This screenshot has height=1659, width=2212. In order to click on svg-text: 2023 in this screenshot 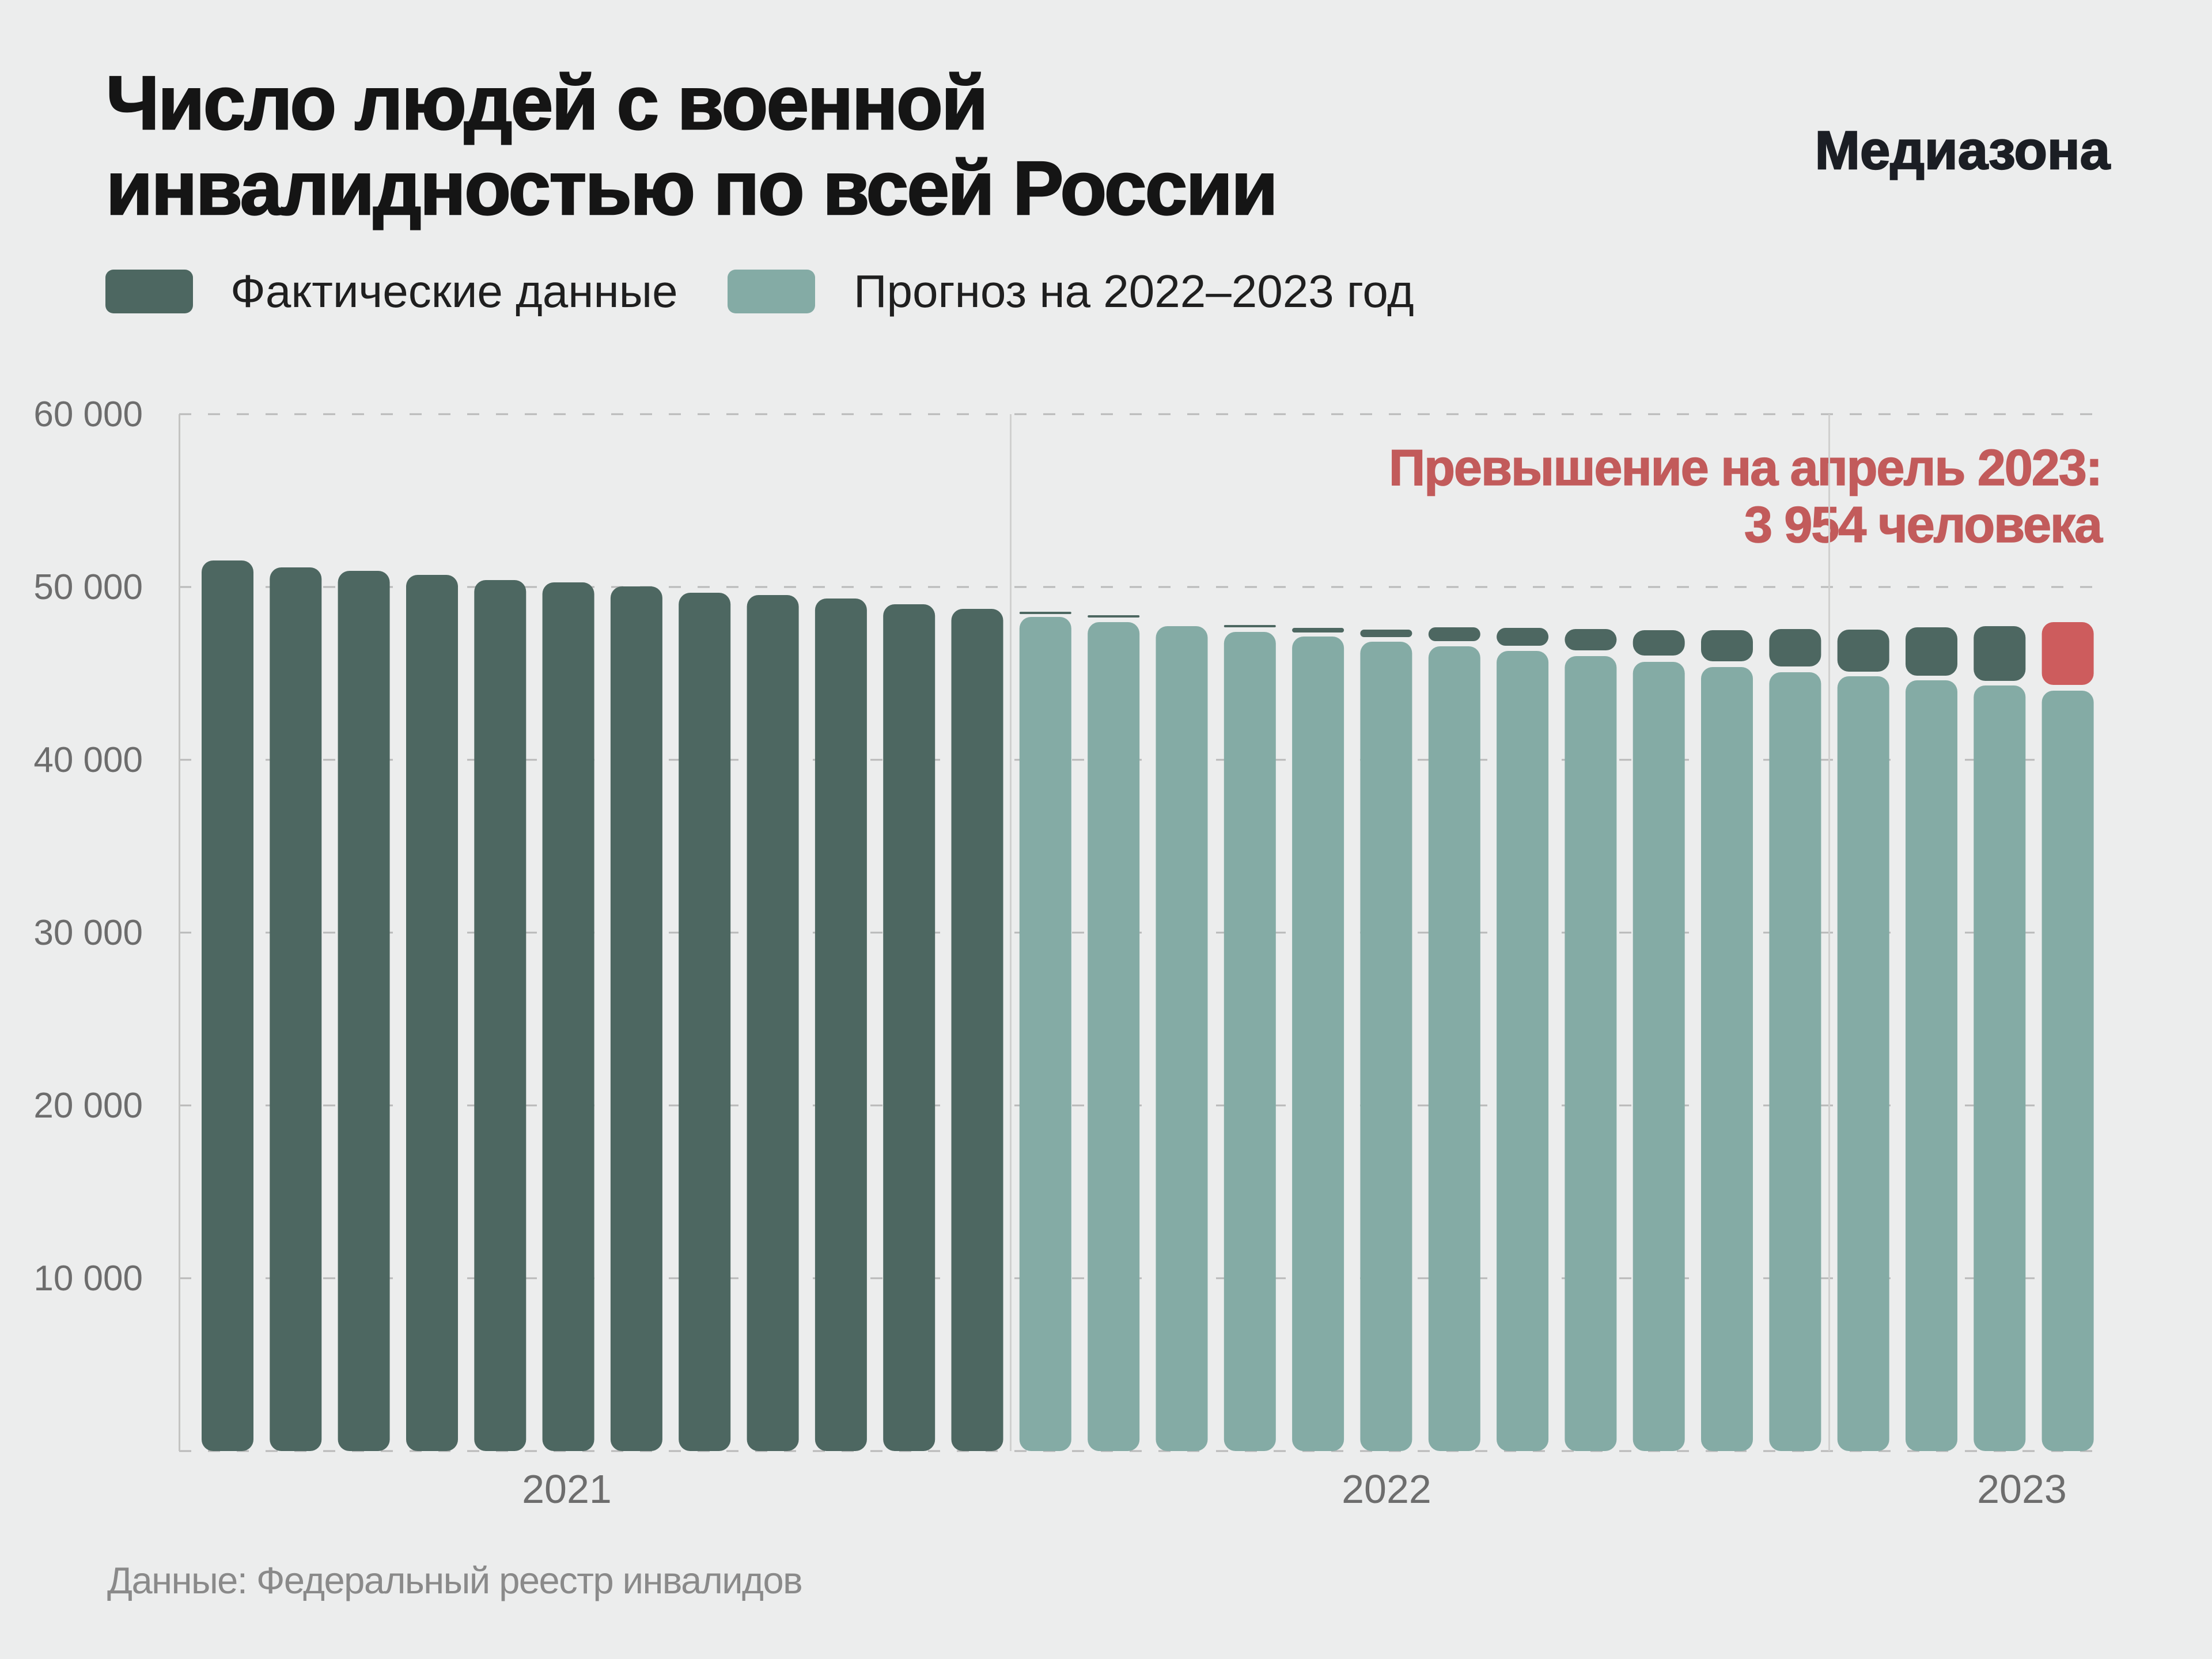, I will do `click(2022, 1489)`.